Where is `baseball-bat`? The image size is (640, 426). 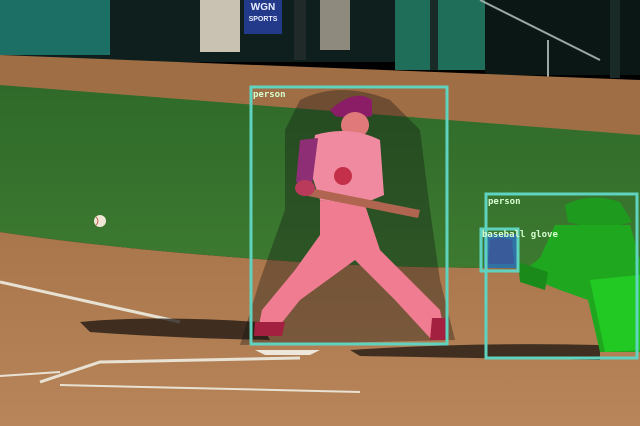
baseball-bat is located at coordinates (364, 203).